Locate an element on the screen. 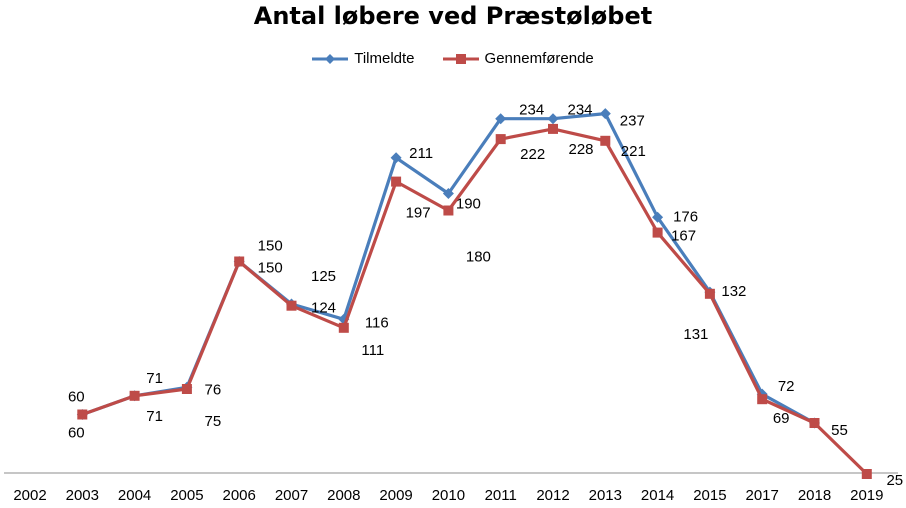  x-tick-label: 2014 is located at coordinates (657, 495).